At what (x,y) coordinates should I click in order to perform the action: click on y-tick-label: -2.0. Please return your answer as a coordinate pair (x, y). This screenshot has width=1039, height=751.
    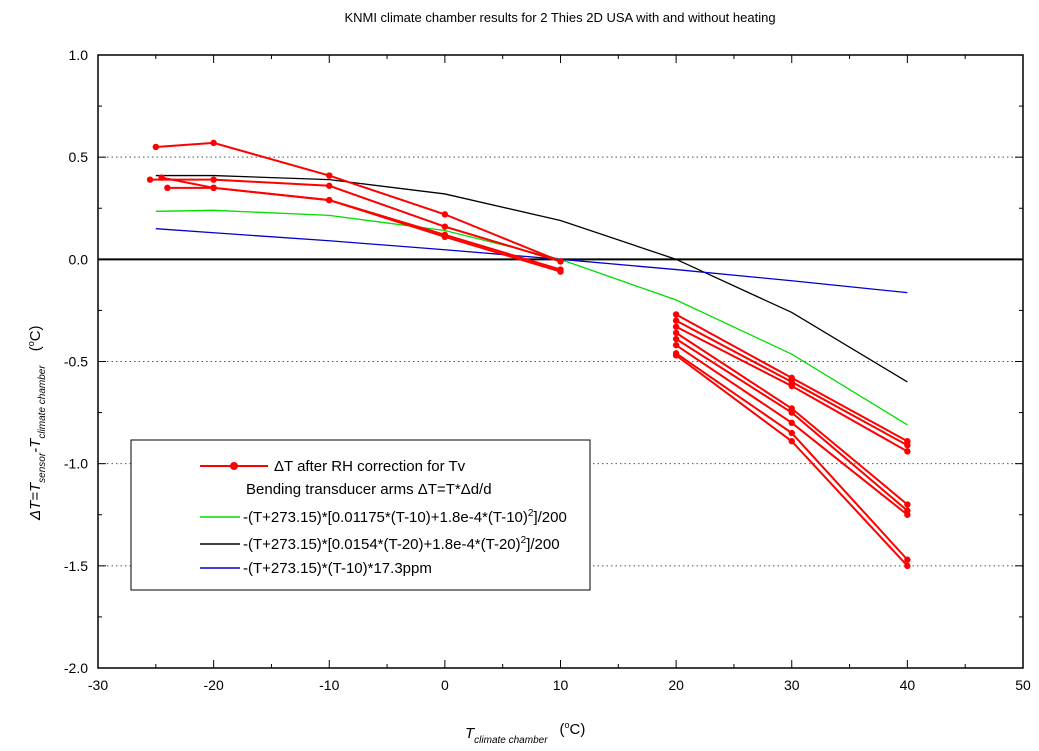
    Looking at the image, I should click on (76, 668).